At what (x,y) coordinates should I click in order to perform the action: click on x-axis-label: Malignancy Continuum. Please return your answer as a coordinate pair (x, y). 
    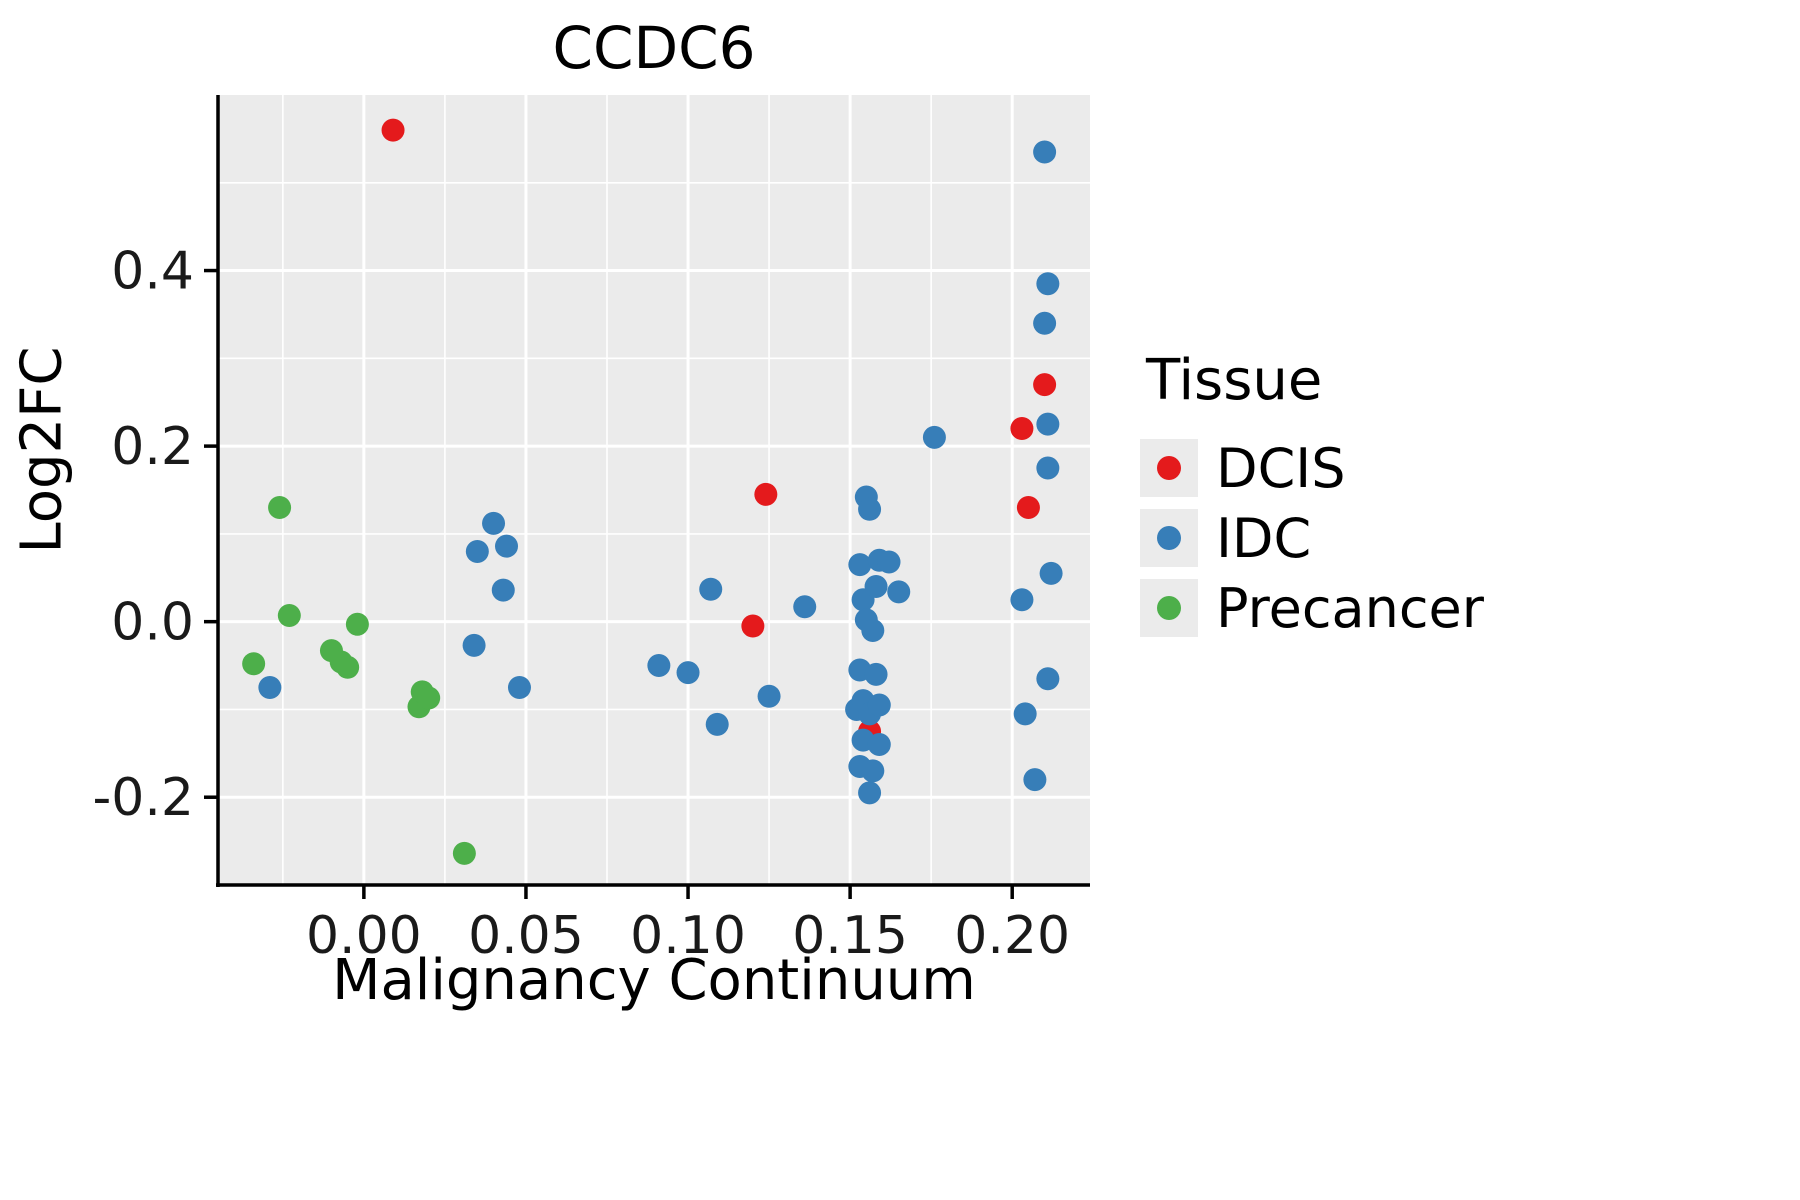
    Looking at the image, I should click on (654, 980).